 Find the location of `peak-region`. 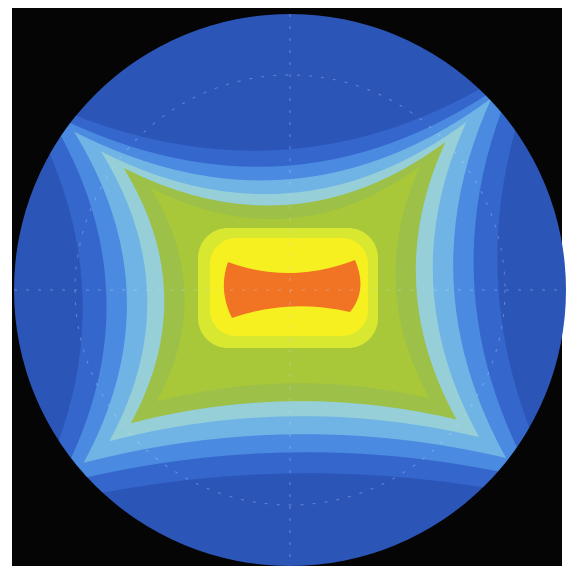

peak-region is located at coordinates (292, 289).